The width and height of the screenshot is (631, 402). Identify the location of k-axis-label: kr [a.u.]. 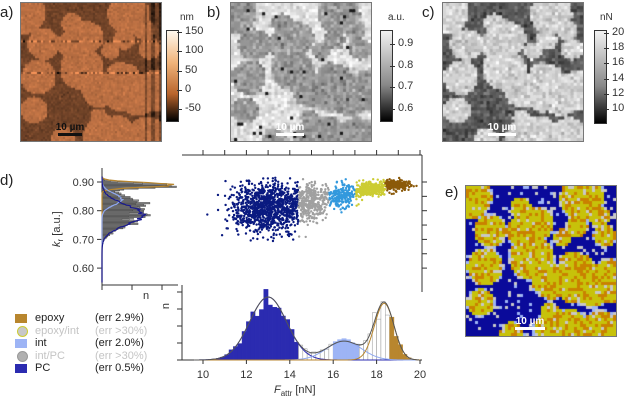
(58, 229).